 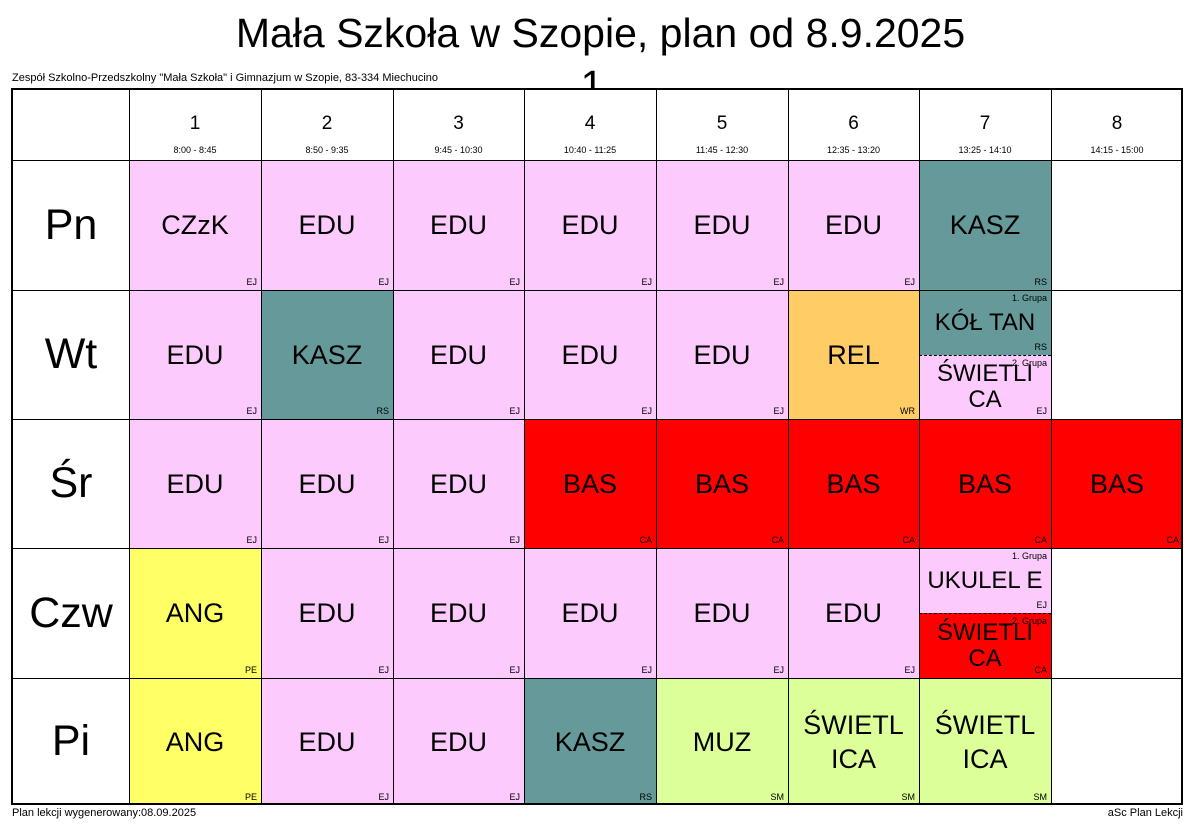 What do you see at coordinates (327, 123) in the screenshot?
I see `period-number: 2` at bounding box center [327, 123].